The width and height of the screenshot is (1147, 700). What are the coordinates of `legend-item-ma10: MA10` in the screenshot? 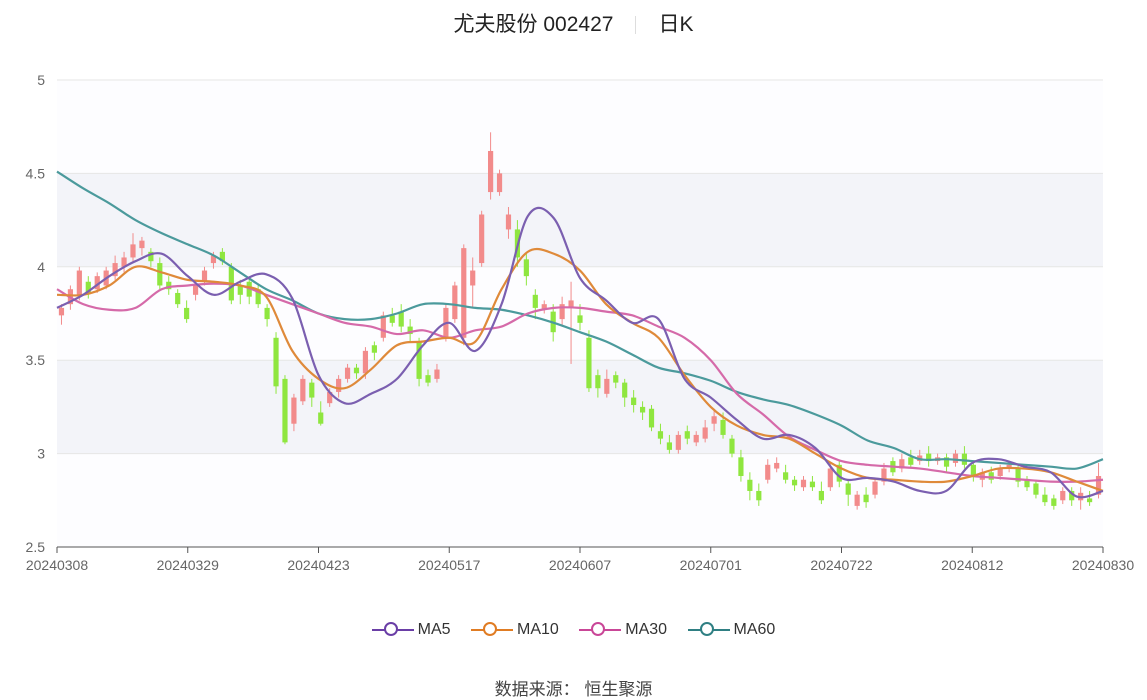 It's located at (515, 630).